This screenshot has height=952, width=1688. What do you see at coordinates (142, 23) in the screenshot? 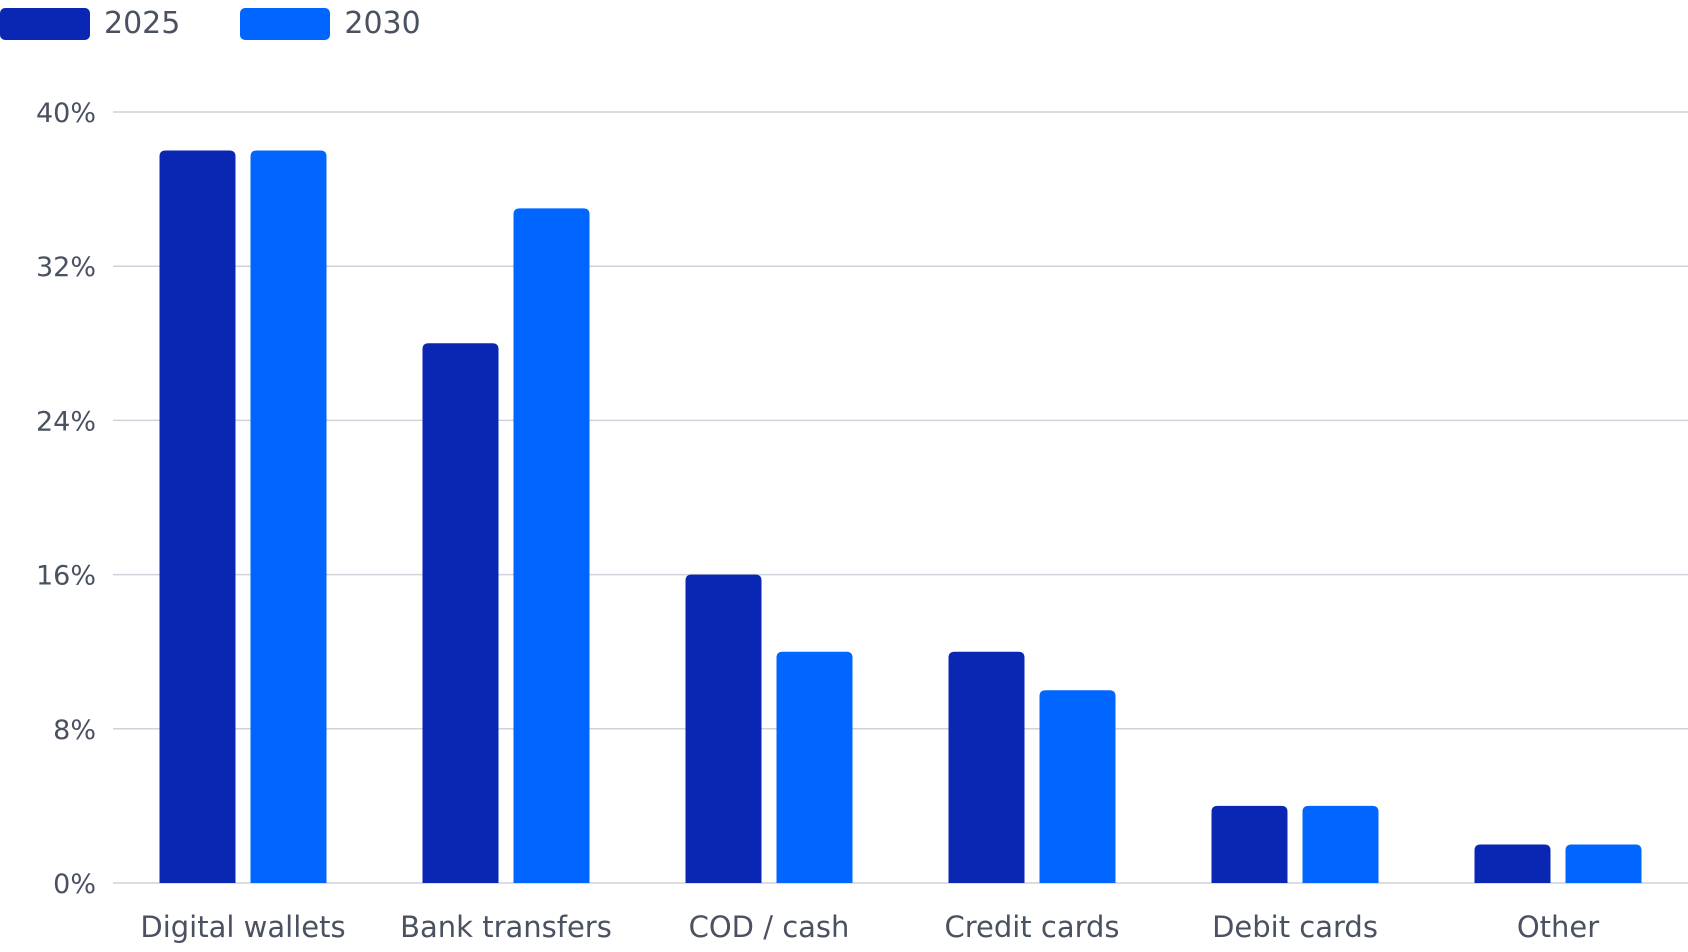
I see `legend-label-2025: 2025` at bounding box center [142, 23].